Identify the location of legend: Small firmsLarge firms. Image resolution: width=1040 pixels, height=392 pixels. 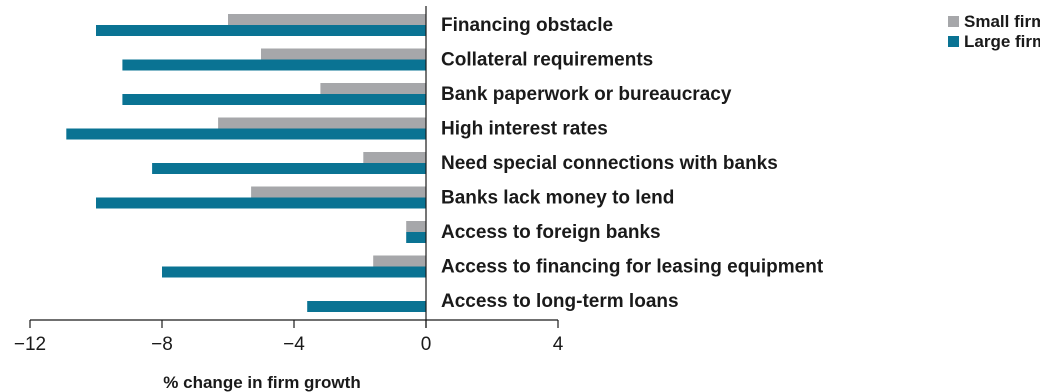
(994, 31).